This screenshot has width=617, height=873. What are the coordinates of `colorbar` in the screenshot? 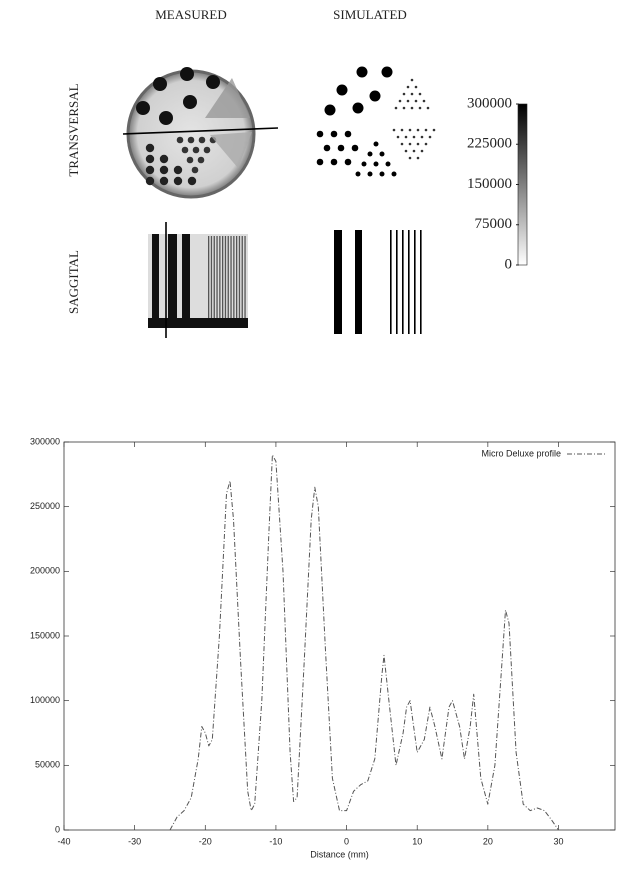 It's located at (522, 184).